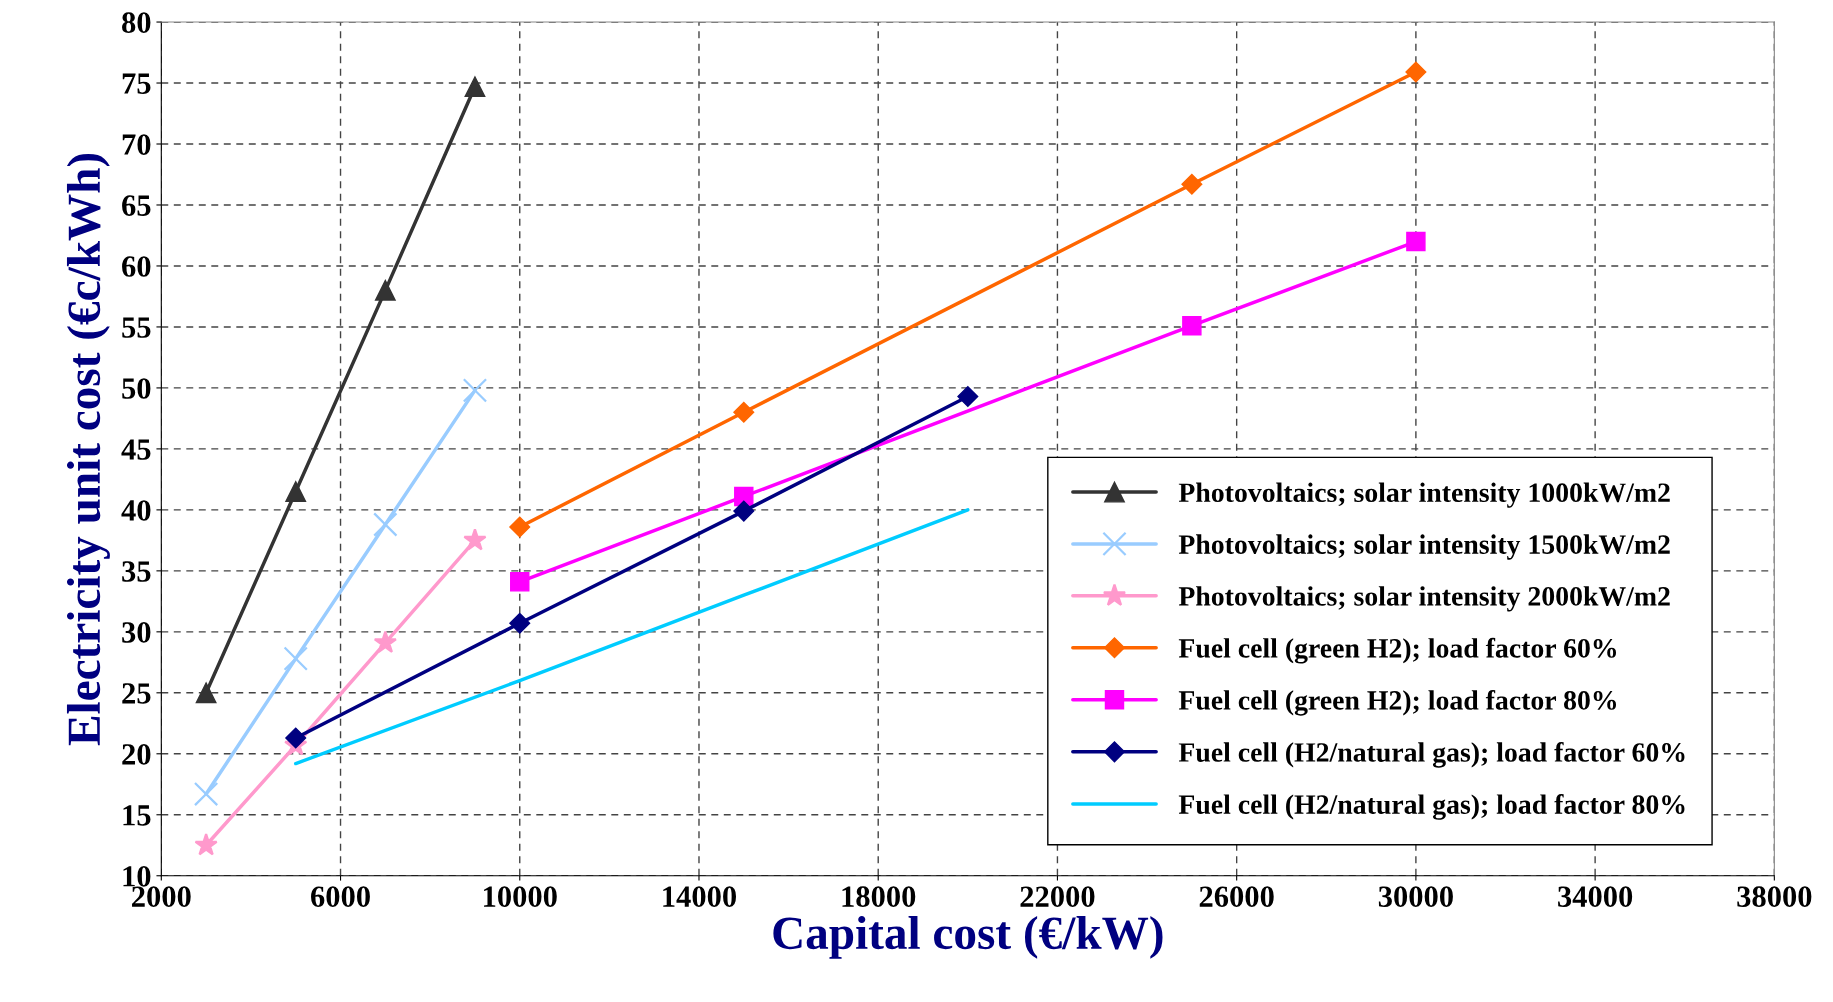  I want to click on x-tick-label: 14000, so click(700, 896).